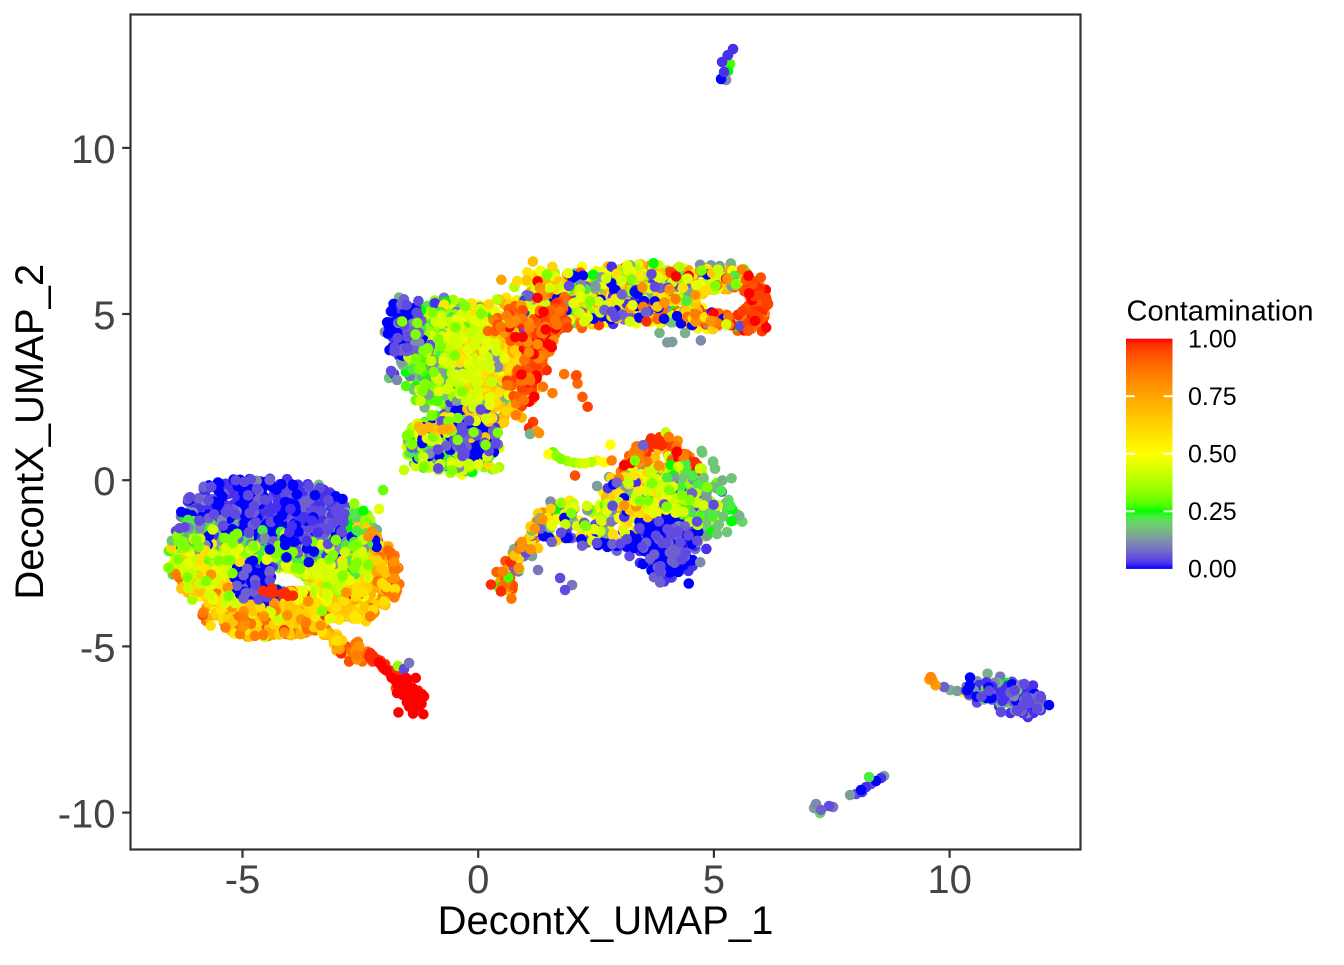 This screenshot has height=965, width=1344. Describe the element at coordinates (30, 432) in the screenshot. I see `svg-text: DecontX_UMAP_2` at that location.